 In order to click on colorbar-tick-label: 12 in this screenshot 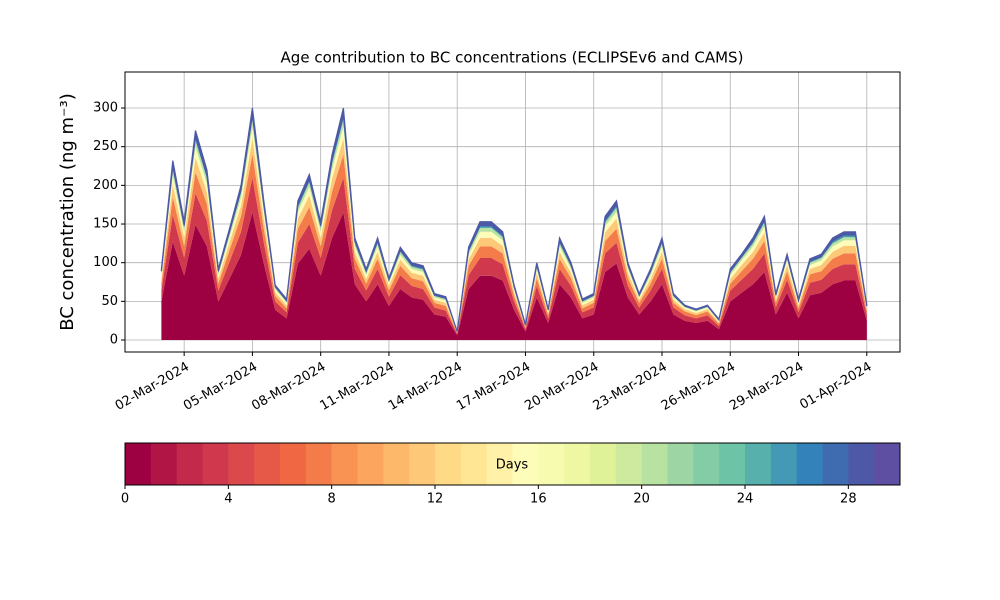, I will do `click(435, 499)`.